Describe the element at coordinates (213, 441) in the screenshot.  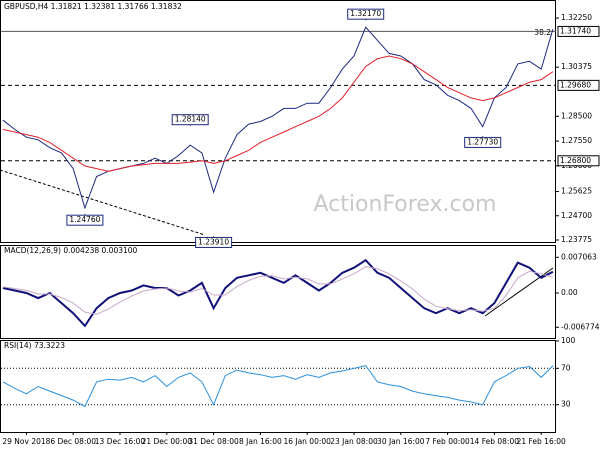
I see `x-tick-label: 31 Dec 08:00` at that location.